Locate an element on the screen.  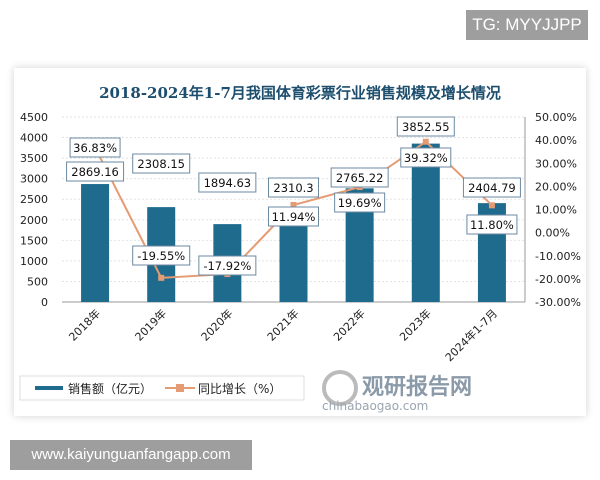
x-tick-label: 2019年 is located at coordinates (150, 324).